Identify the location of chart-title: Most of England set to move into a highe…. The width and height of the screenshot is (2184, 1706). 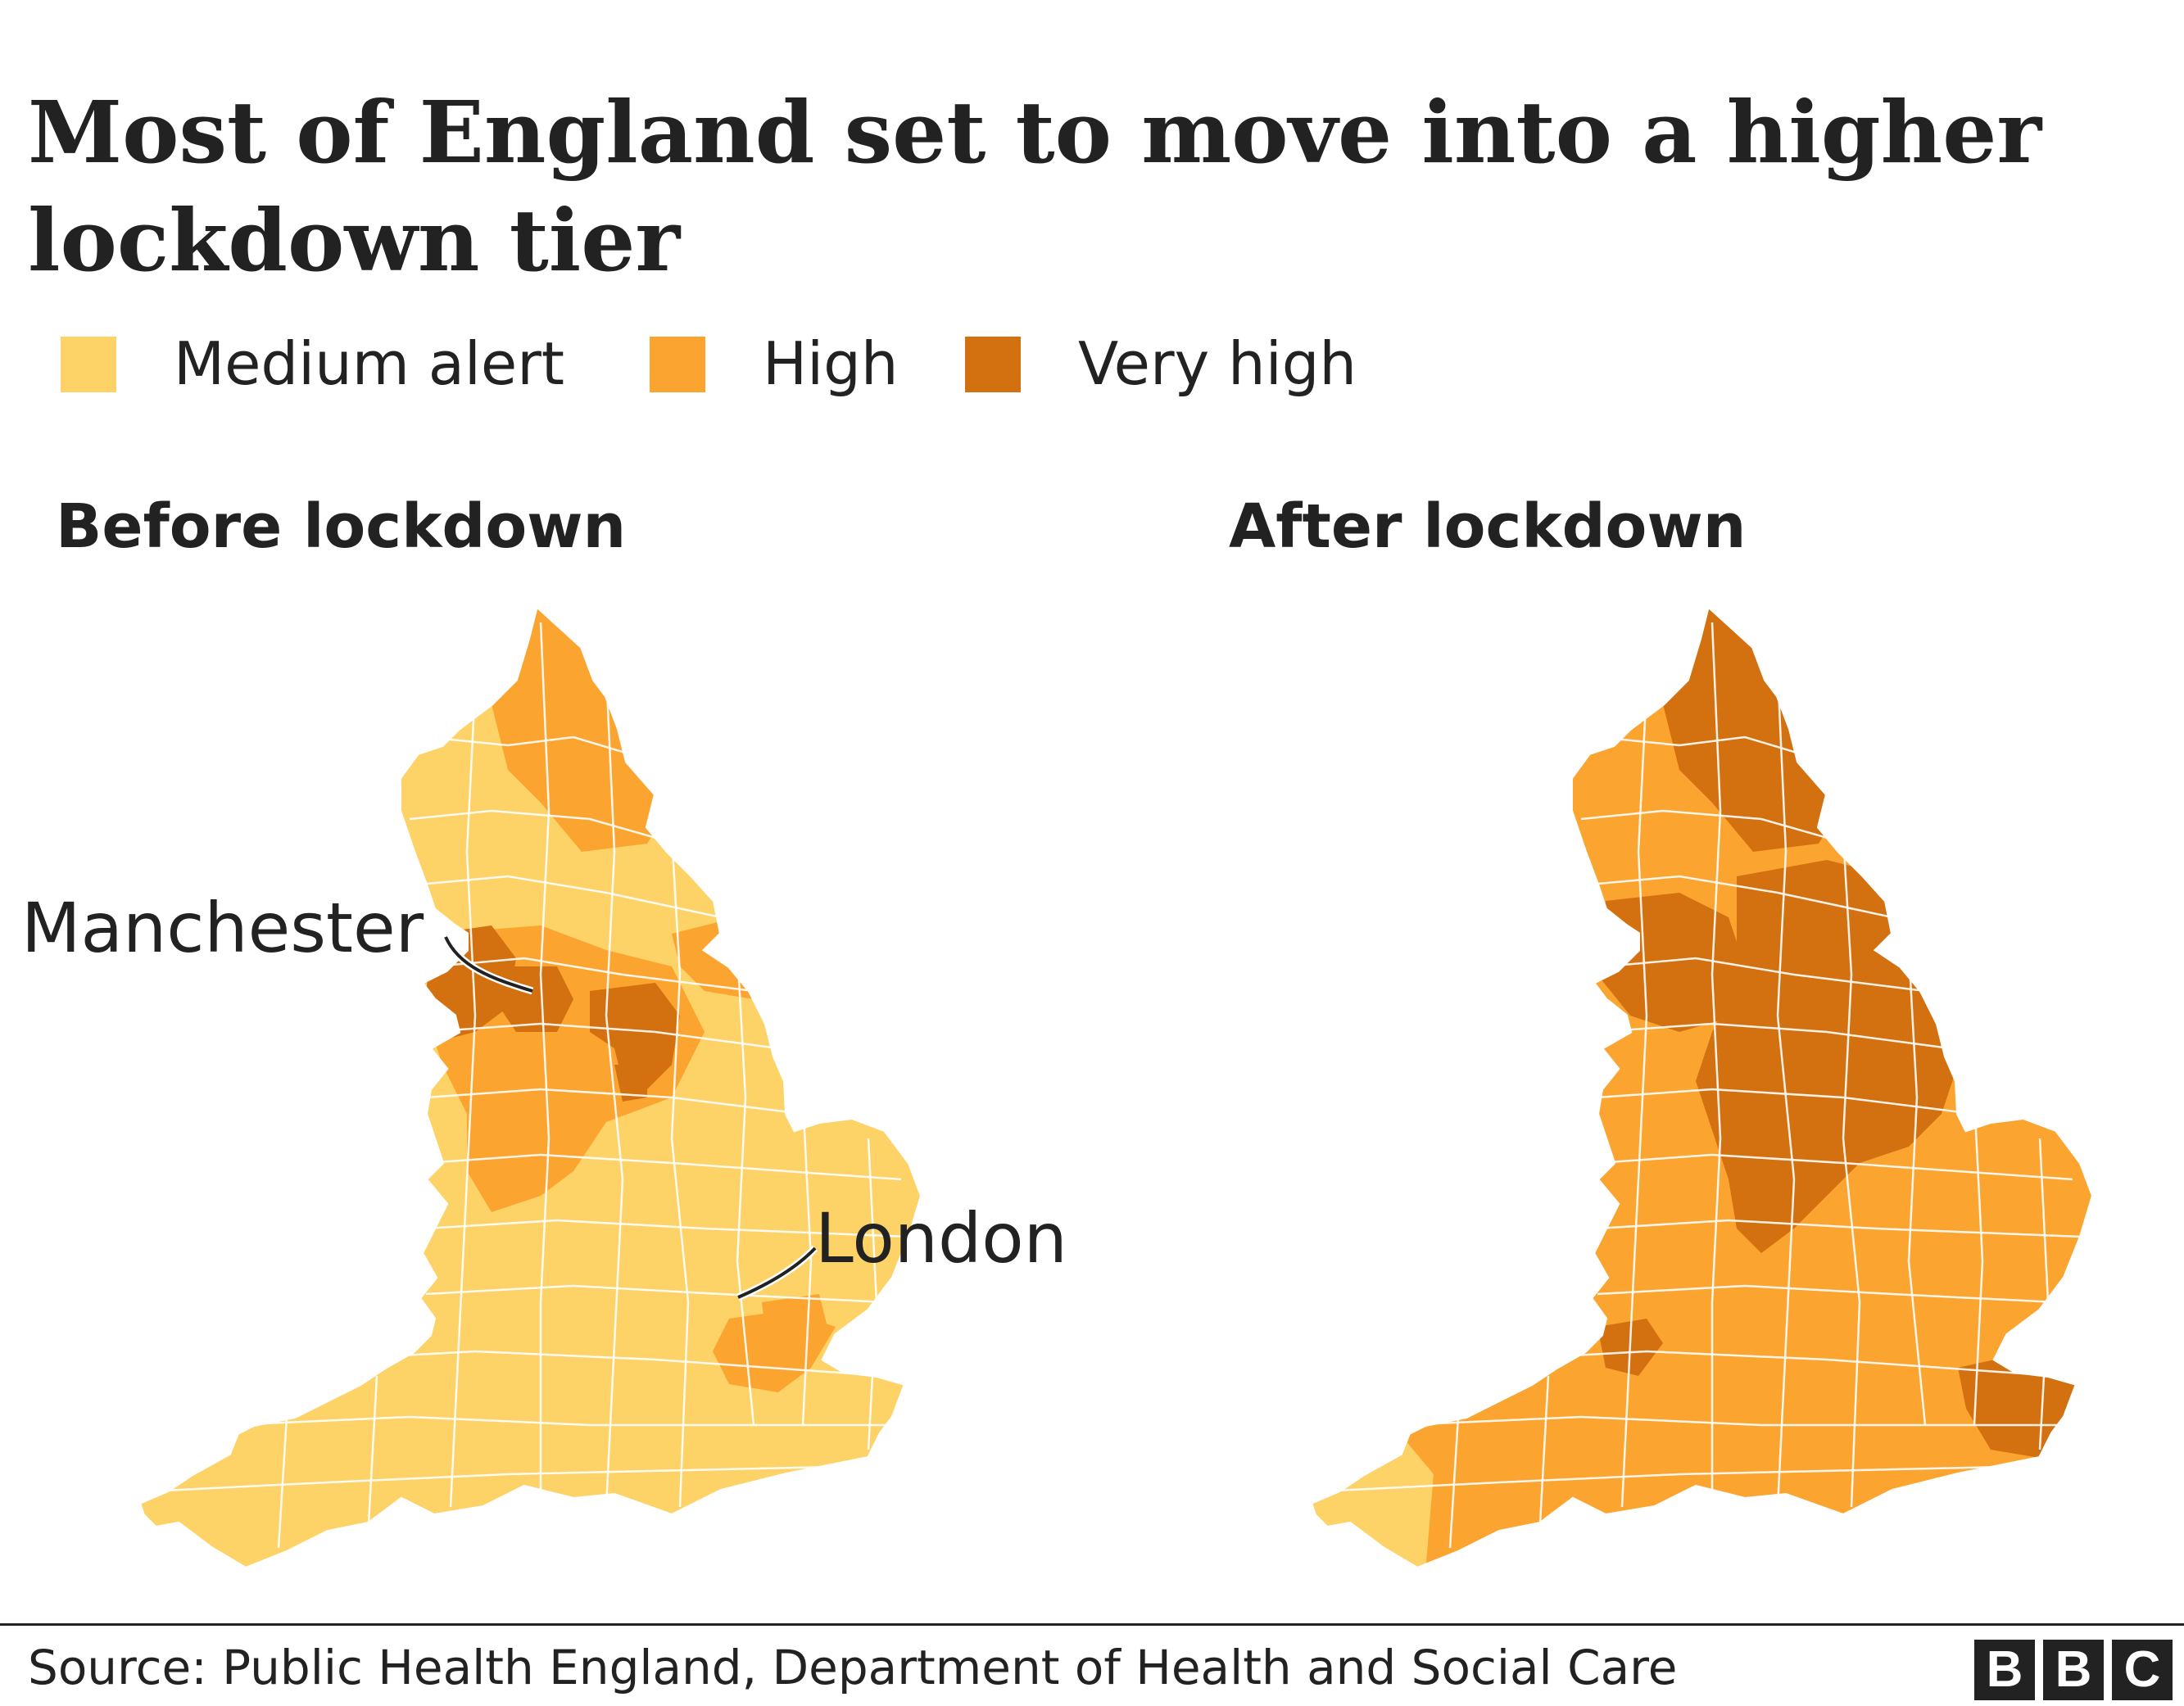
(1035, 186).